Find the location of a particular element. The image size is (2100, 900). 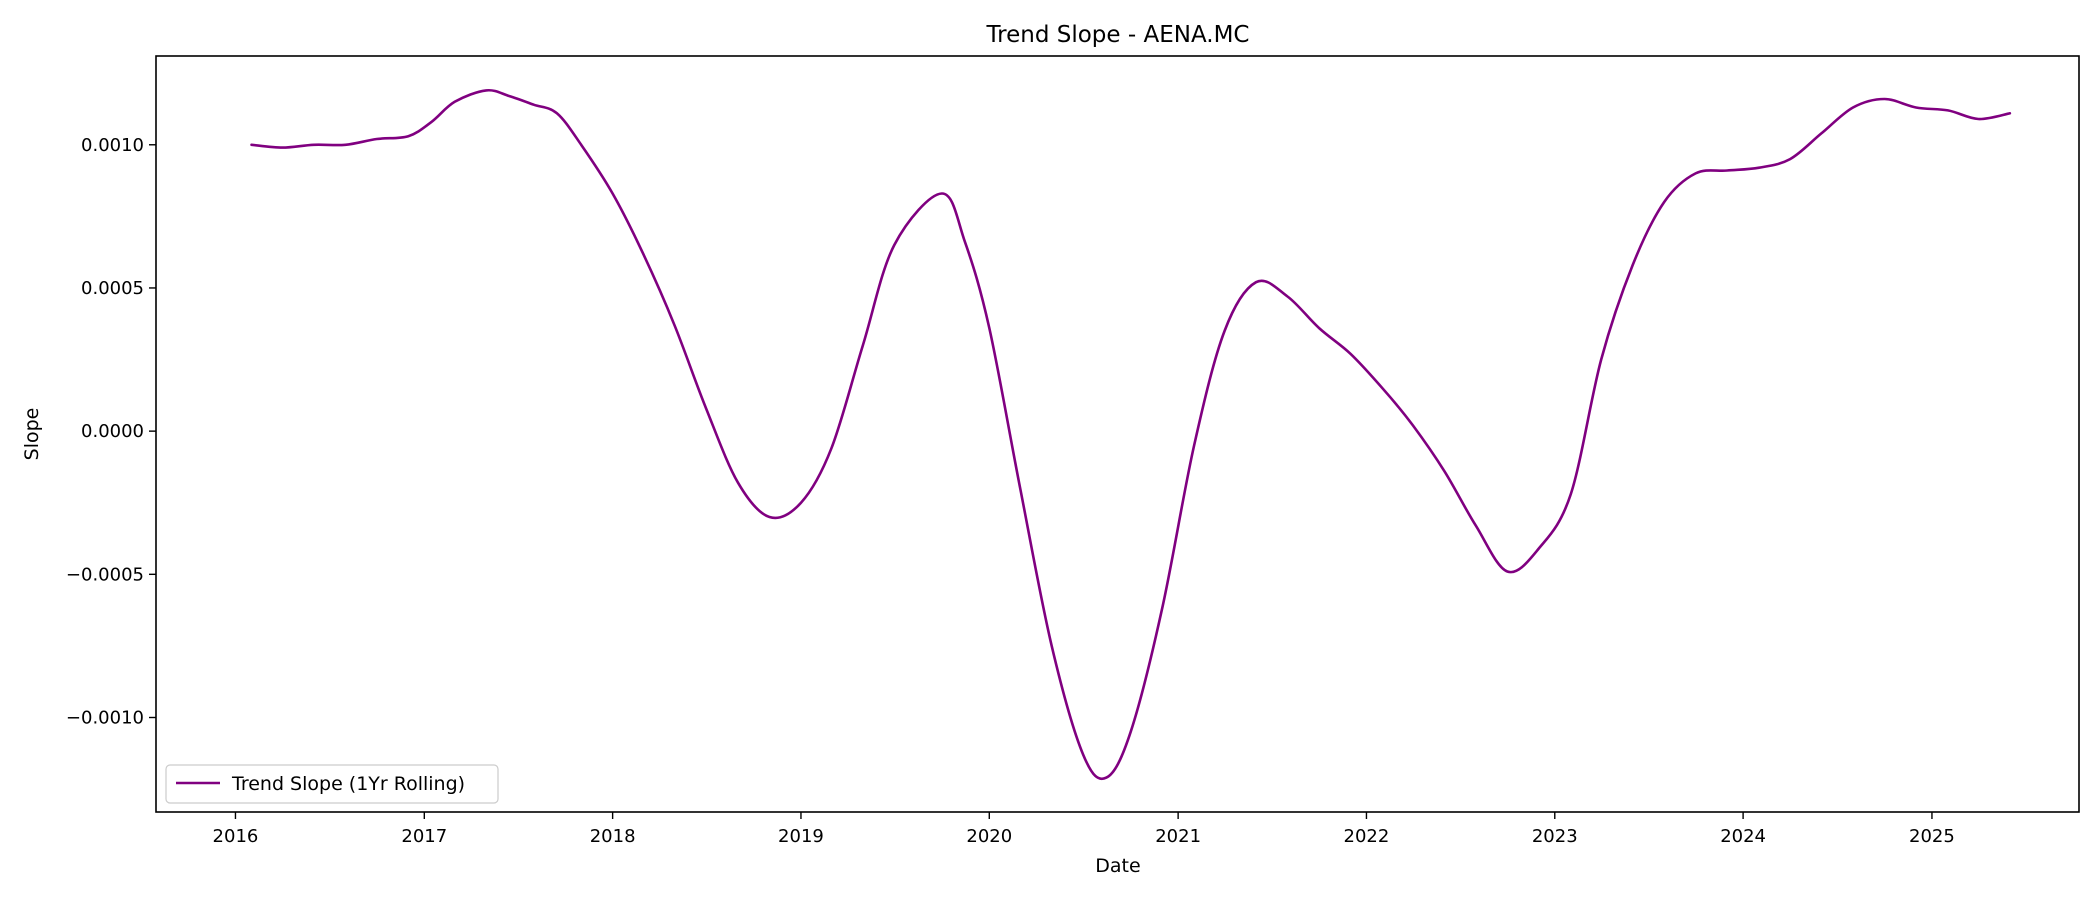

legend: Trend Slope (1Yr Rolling) is located at coordinates (332, 784).